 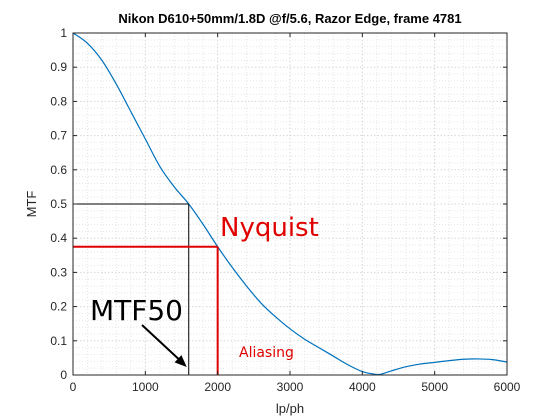 I want to click on y-tick-label: 0.9, so click(x=58, y=67).